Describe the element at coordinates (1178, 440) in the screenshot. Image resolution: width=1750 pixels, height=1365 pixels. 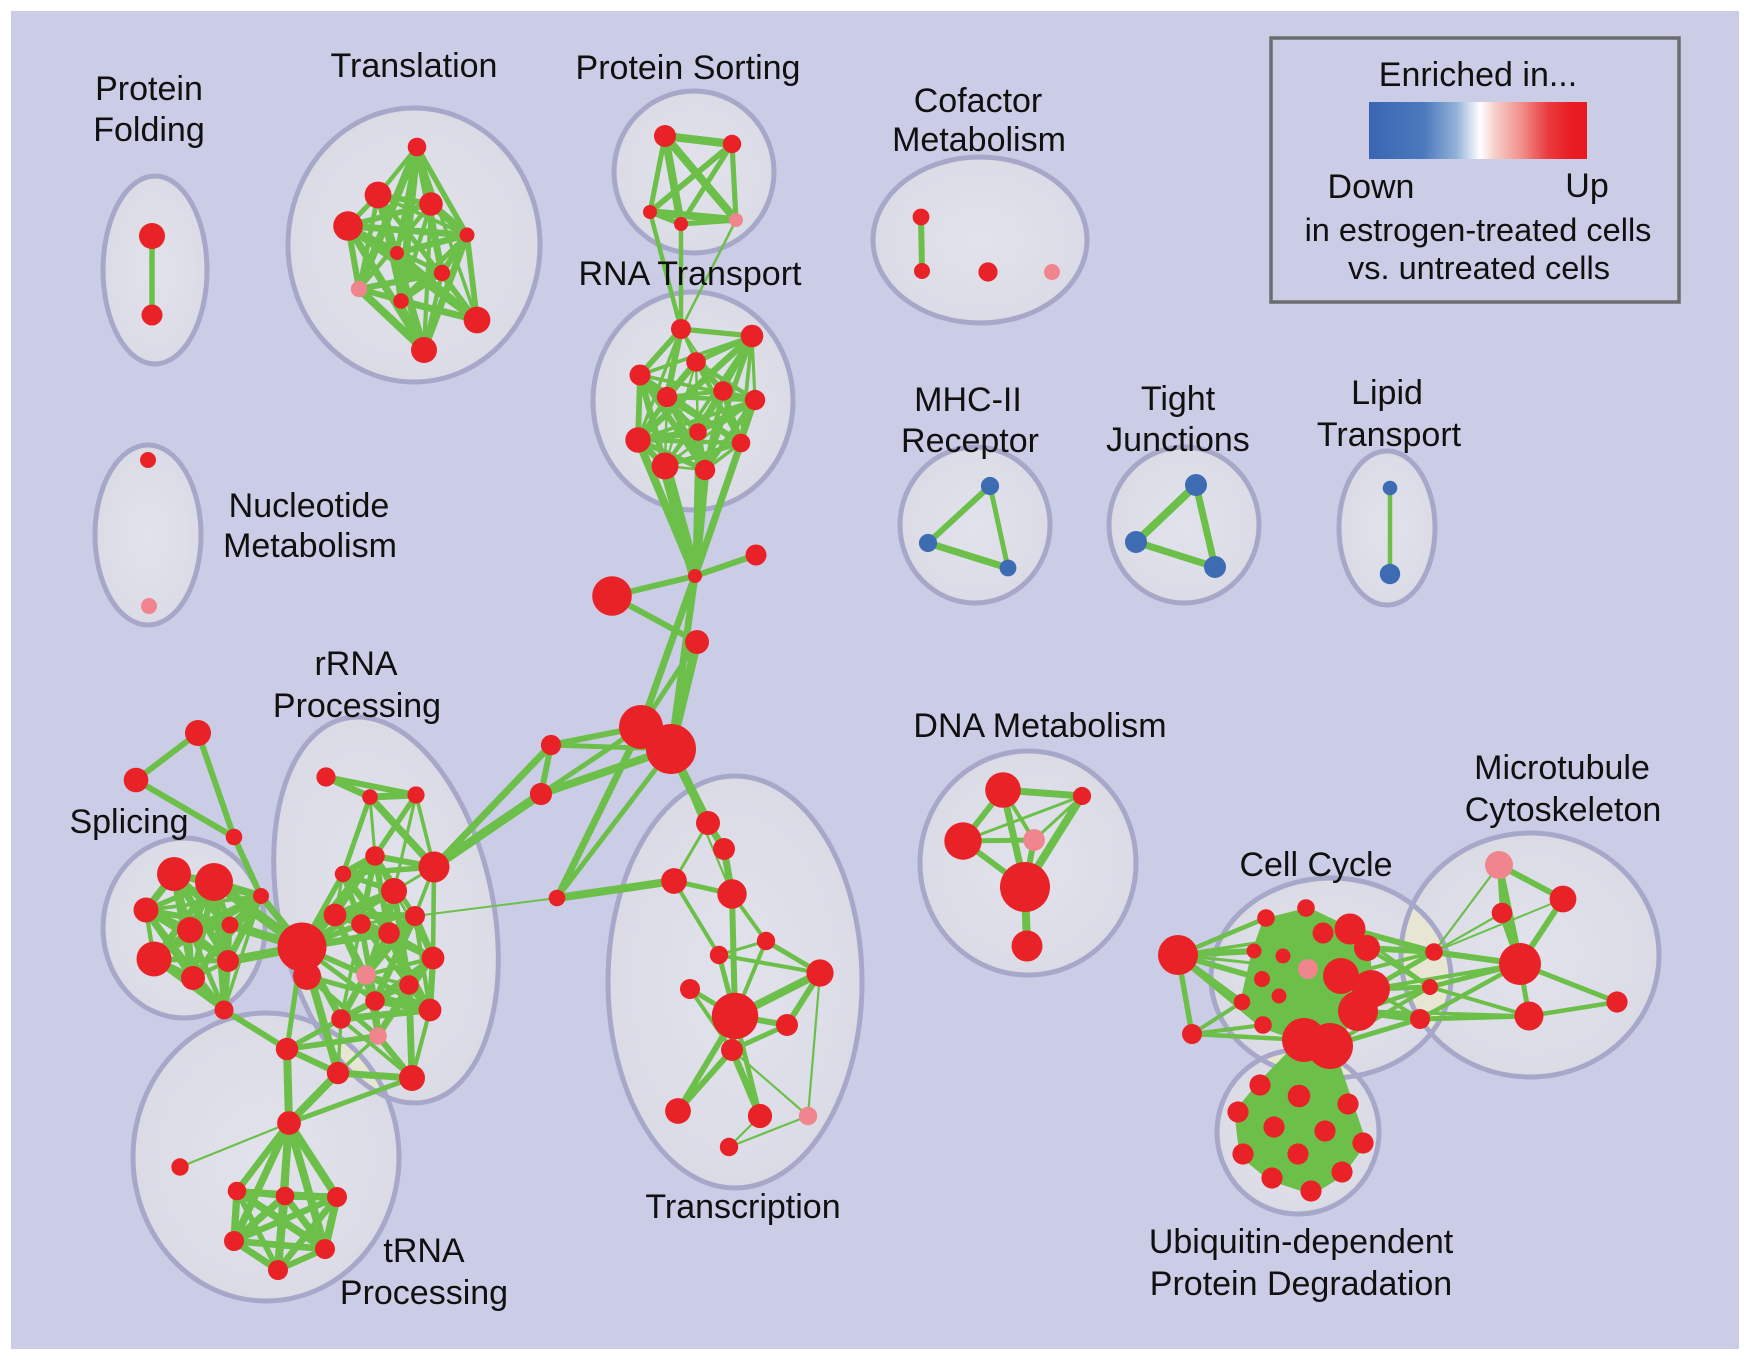
I see `svg-text: Junctions` at that location.